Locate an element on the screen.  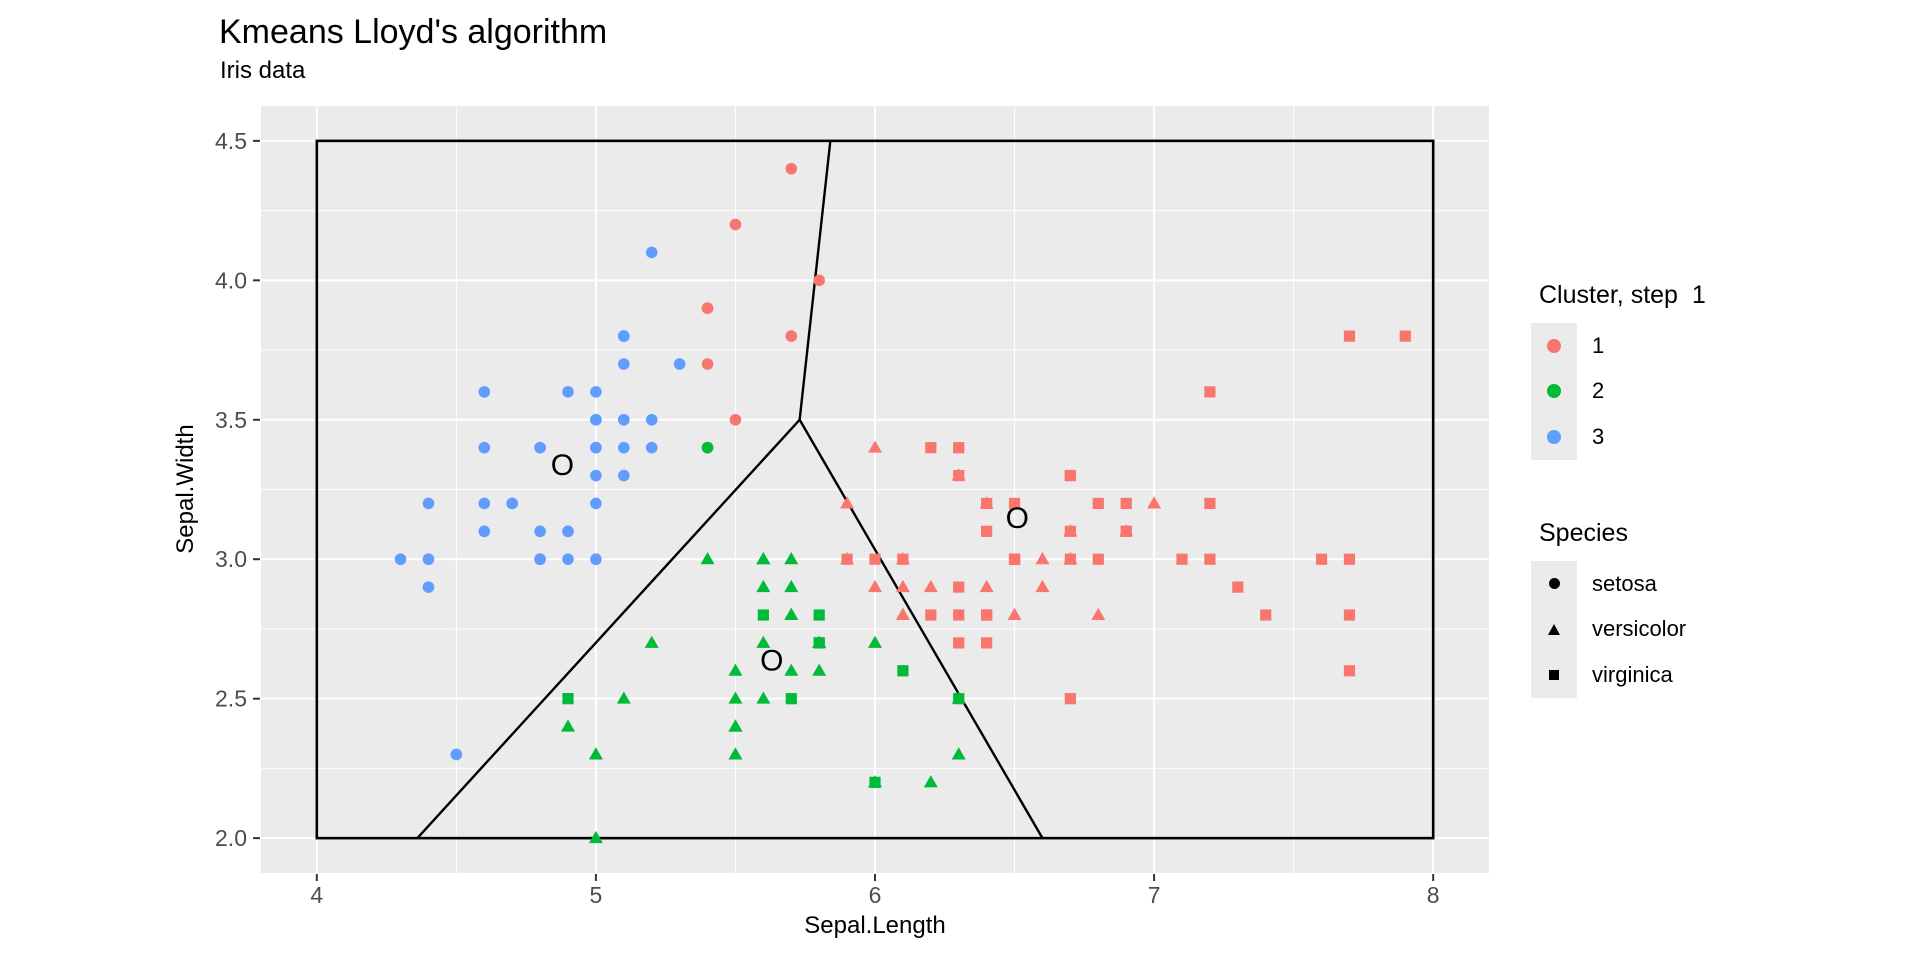
legend-key-setosa is located at coordinates (1554, 584).